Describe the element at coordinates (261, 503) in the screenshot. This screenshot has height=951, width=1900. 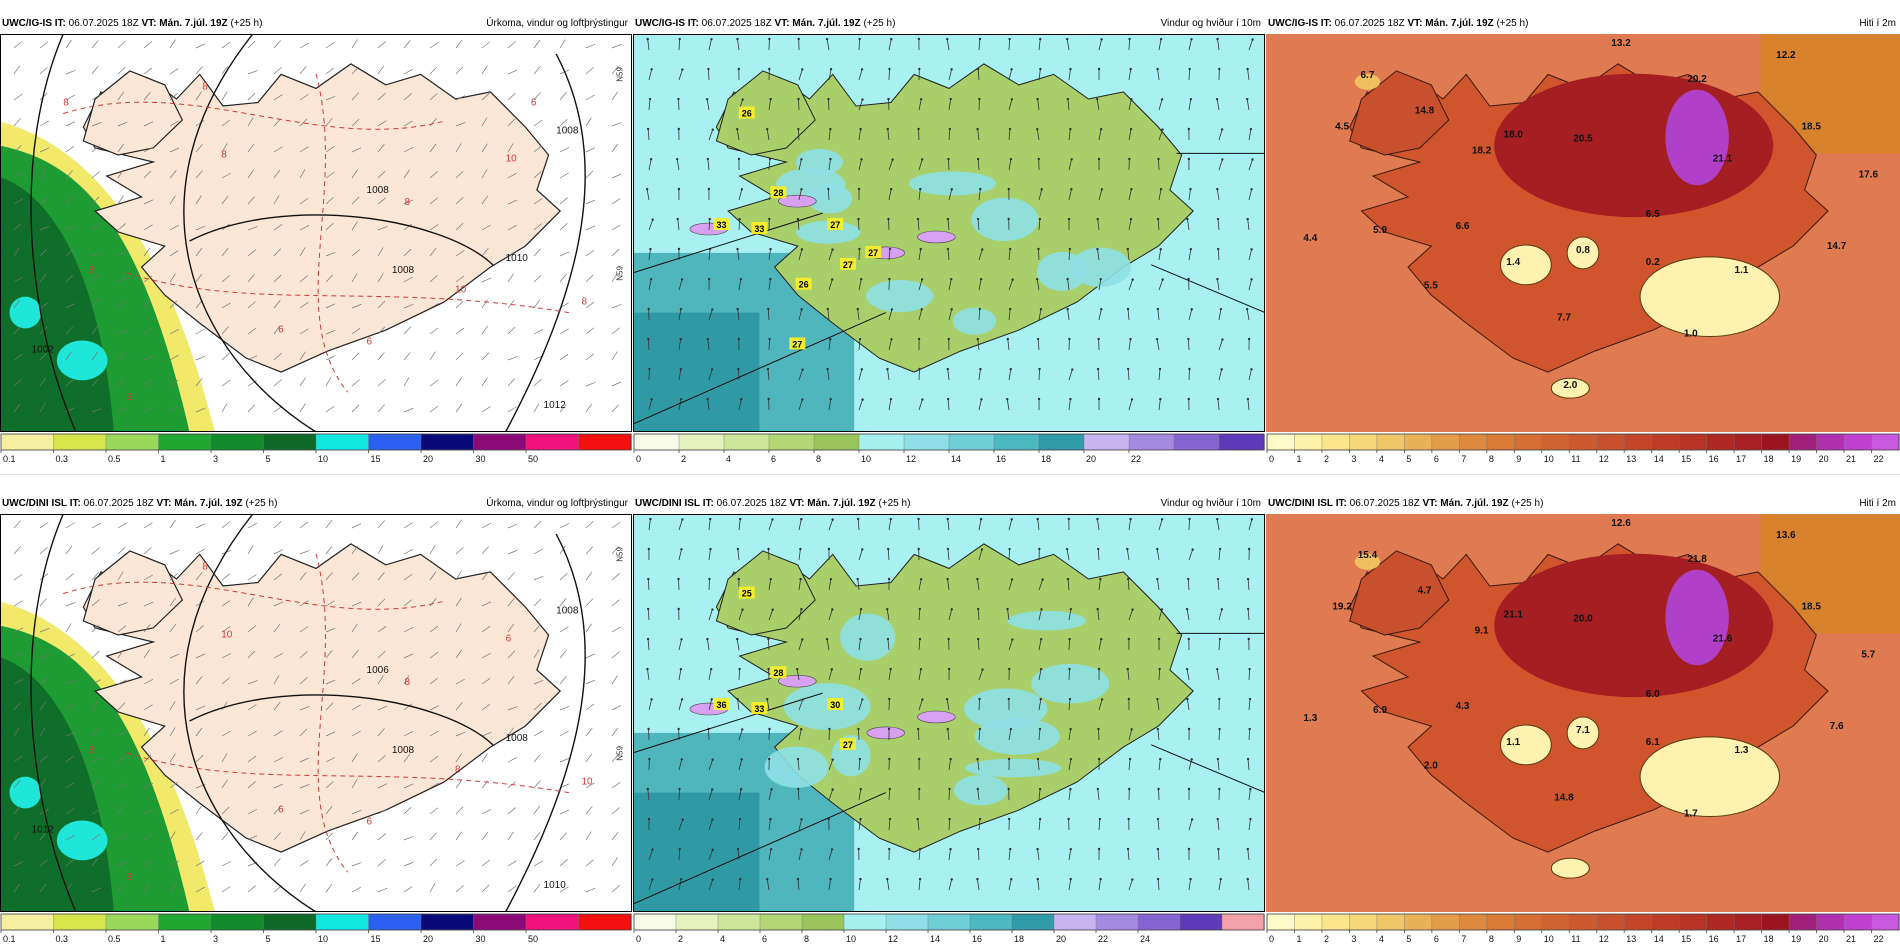
I see `run-info-lead: (+25 h)` at that location.